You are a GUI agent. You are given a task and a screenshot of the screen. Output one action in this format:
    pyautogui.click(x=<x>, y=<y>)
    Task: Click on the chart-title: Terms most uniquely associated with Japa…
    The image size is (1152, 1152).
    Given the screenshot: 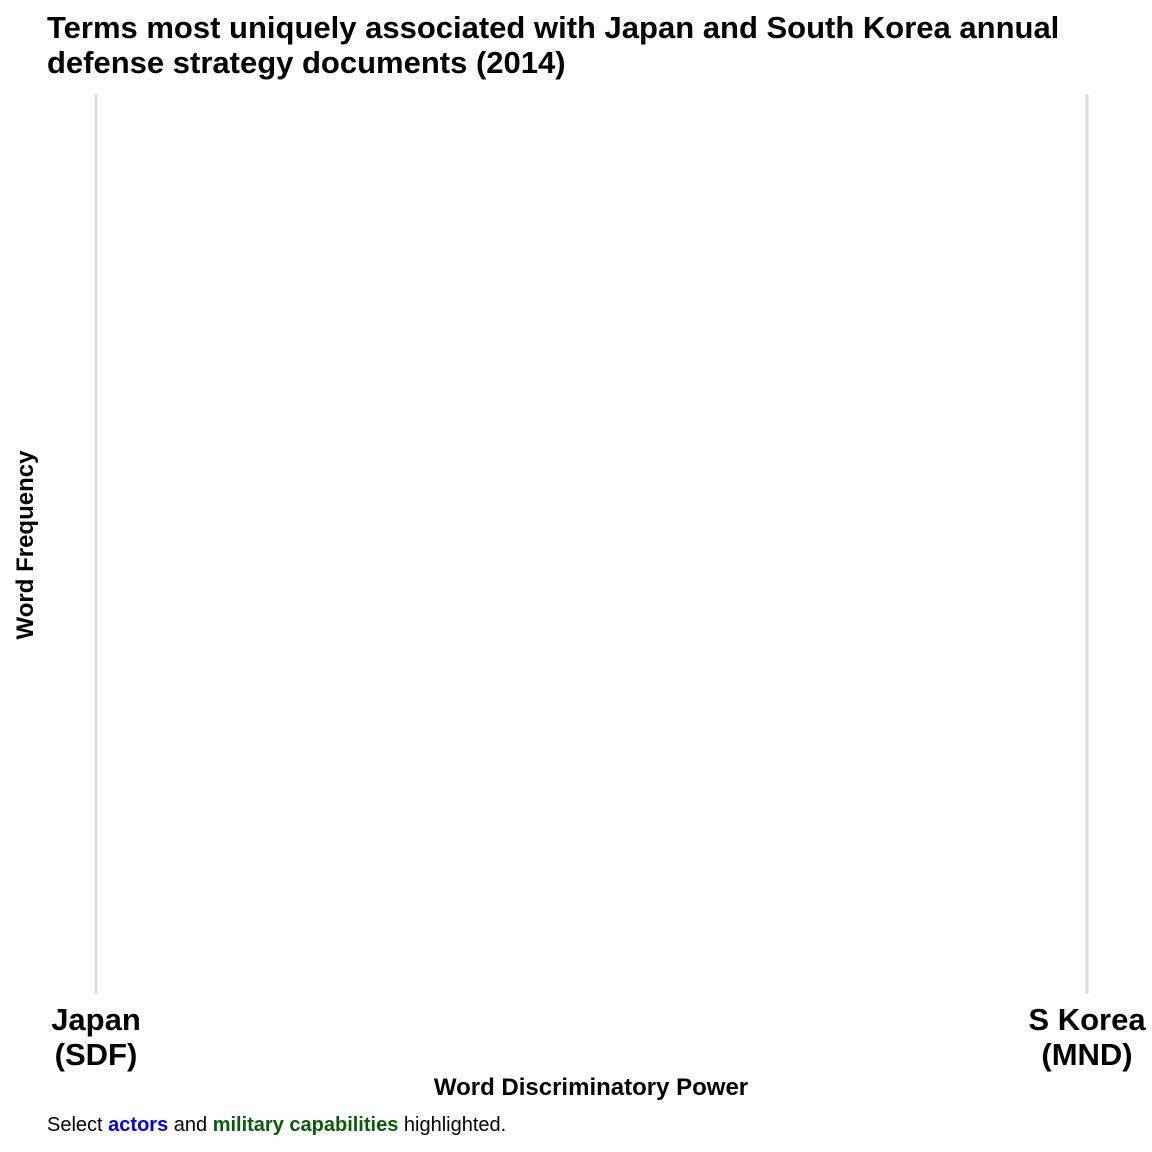 What is the action you would take?
    pyautogui.click(x=592, y=45)
    